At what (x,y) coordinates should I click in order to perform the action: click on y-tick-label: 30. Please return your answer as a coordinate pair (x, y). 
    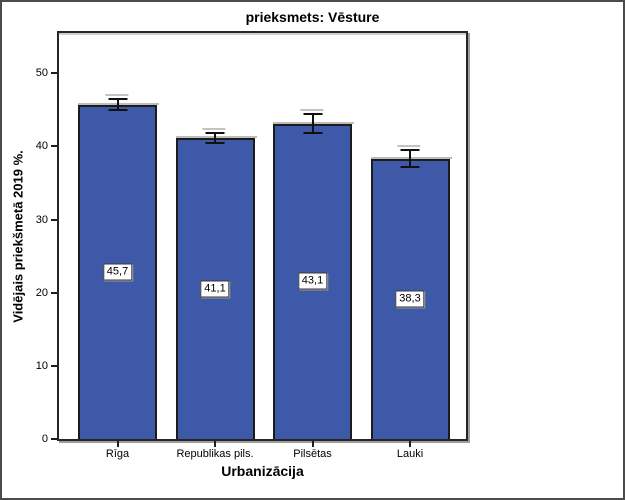
    Looking at the image, I should click on (41, 219).